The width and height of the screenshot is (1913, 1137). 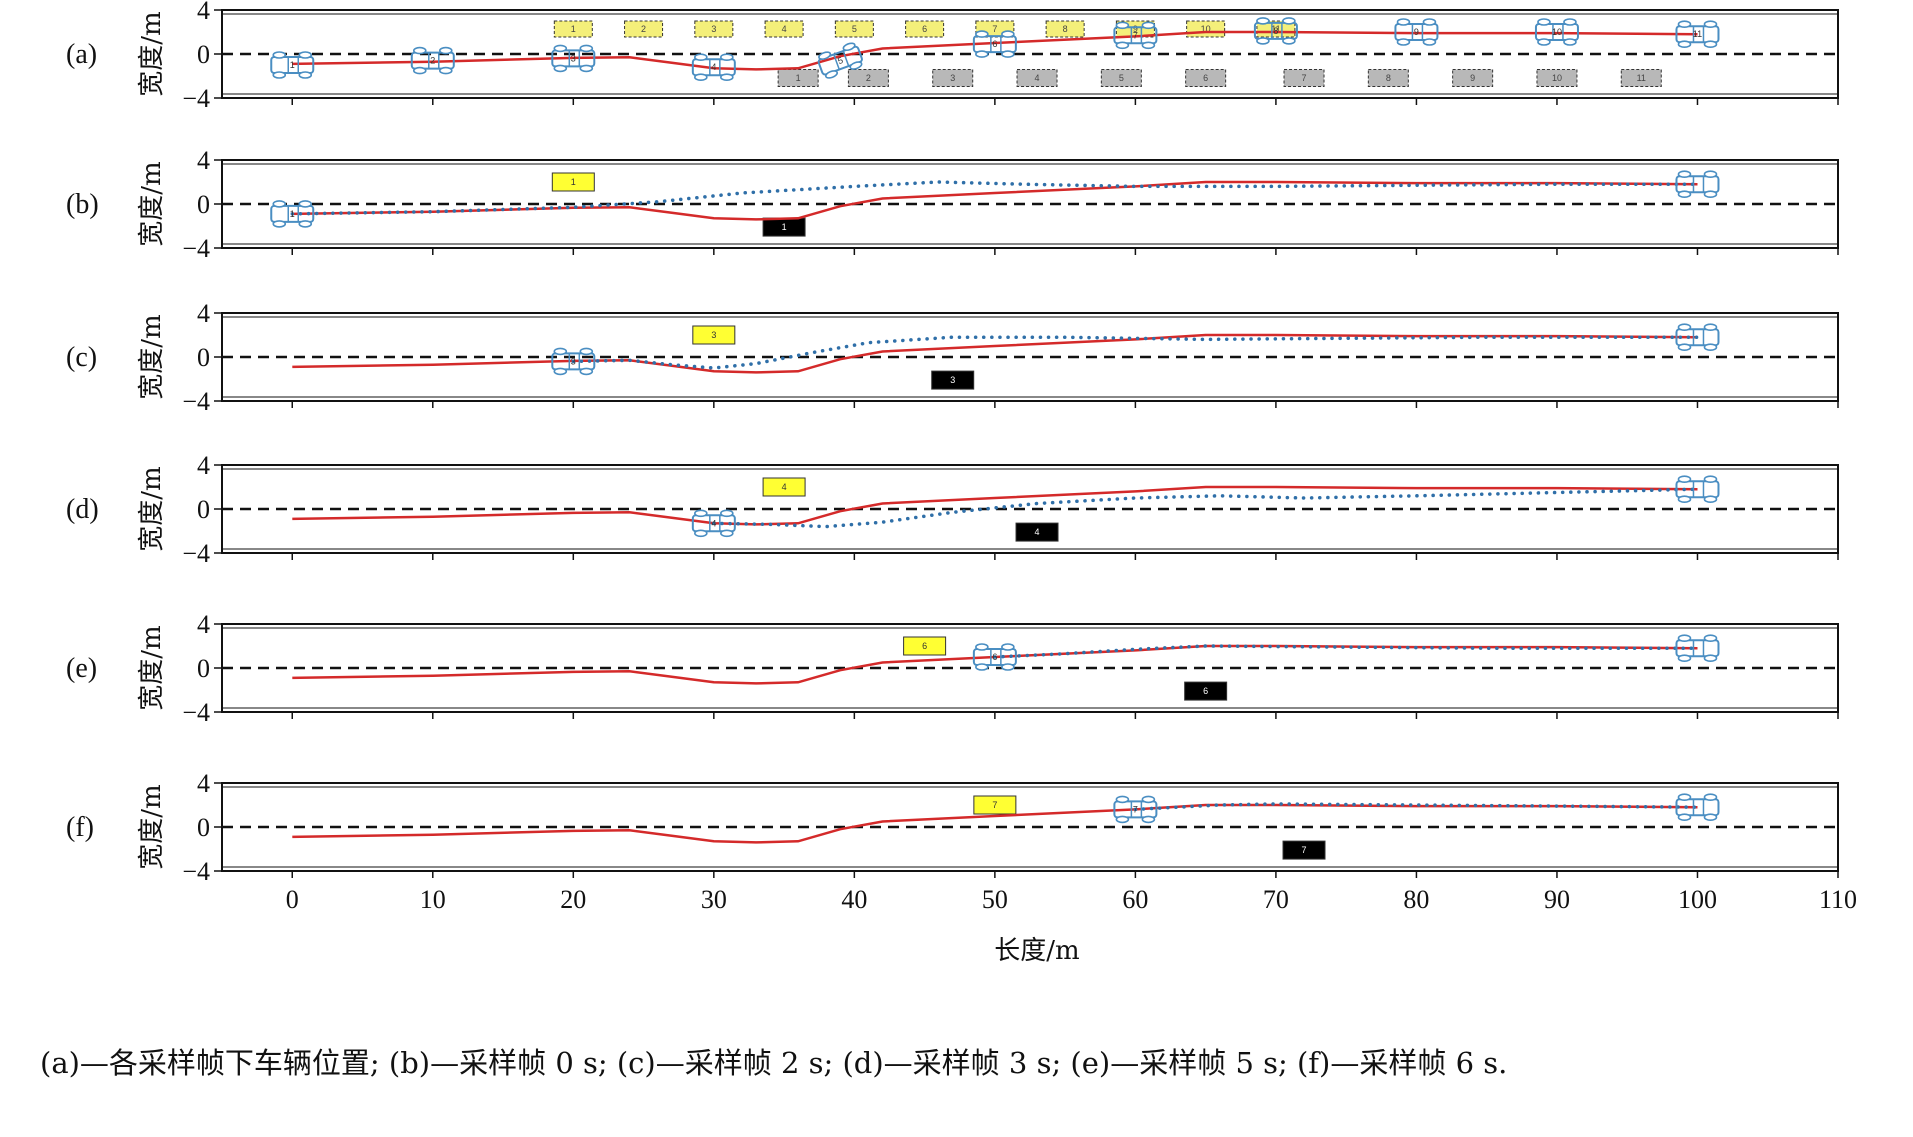 I want to click on x-tick-label: 100, so click(x=1697, y=899).